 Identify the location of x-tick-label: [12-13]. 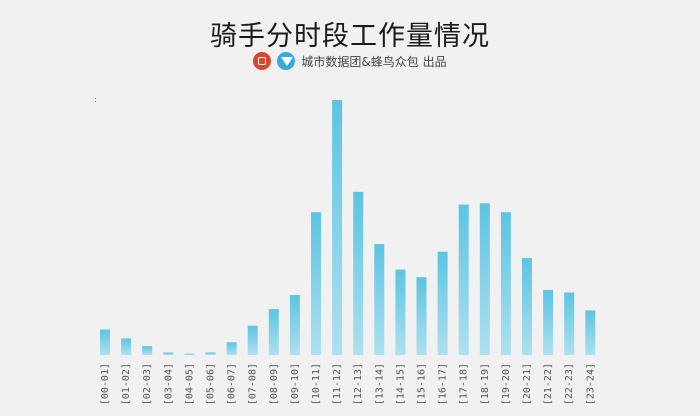
(358, 384).